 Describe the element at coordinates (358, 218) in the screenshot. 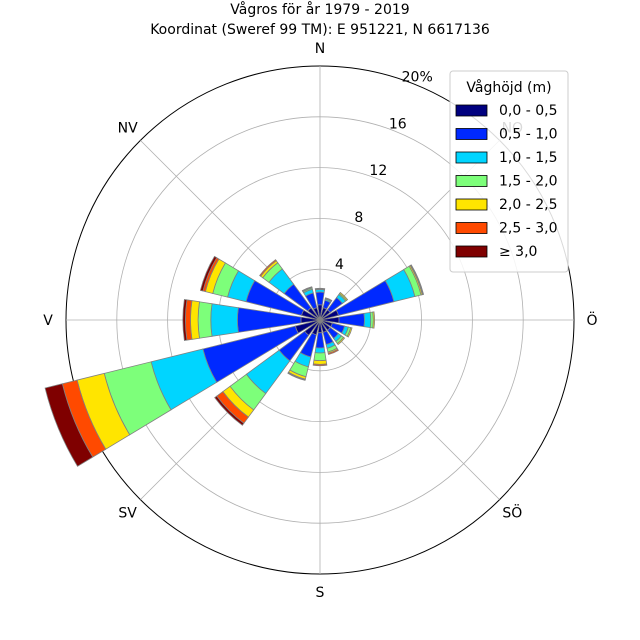

I see `radial-tick-label: 8` at that location.